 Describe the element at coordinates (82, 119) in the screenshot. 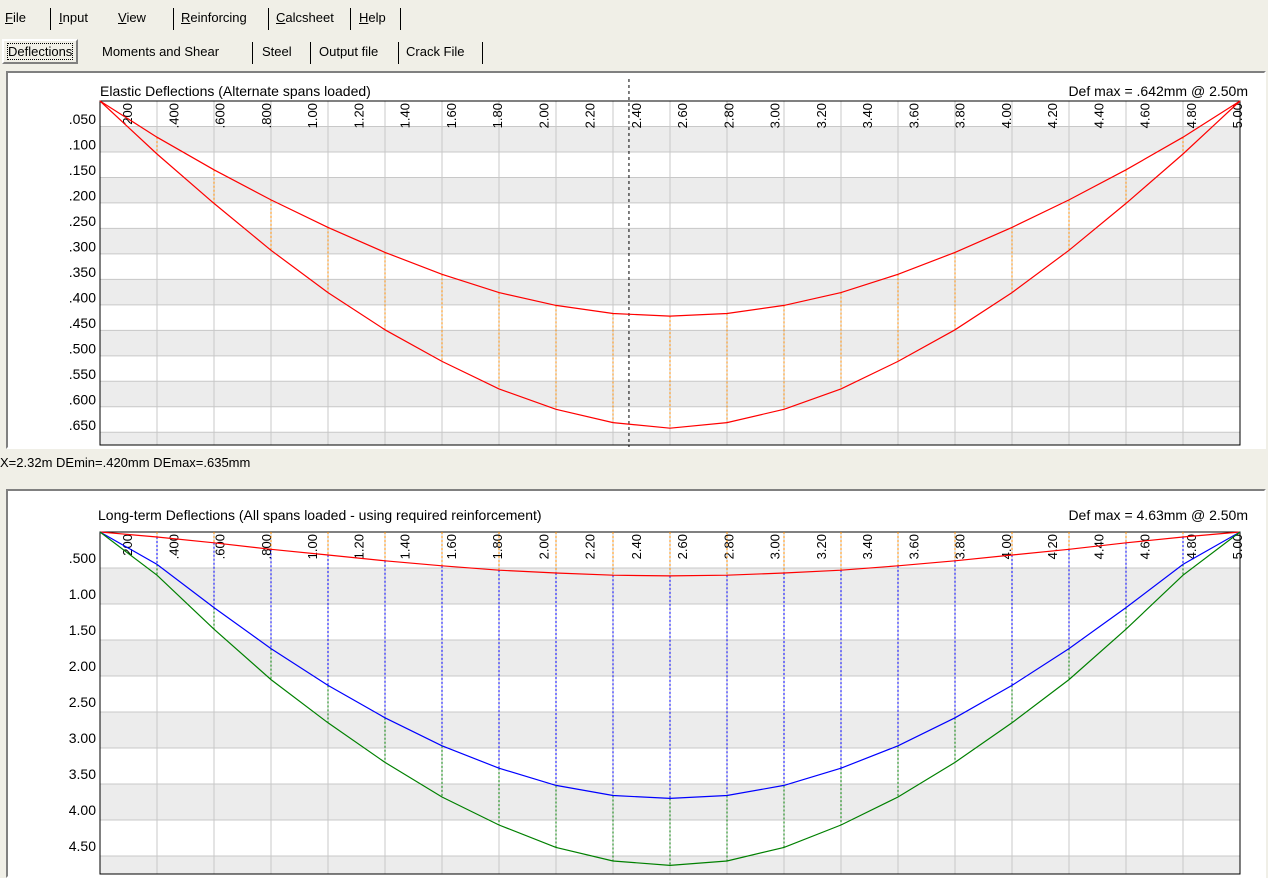

I see `y-tick-label: .050` at that location.